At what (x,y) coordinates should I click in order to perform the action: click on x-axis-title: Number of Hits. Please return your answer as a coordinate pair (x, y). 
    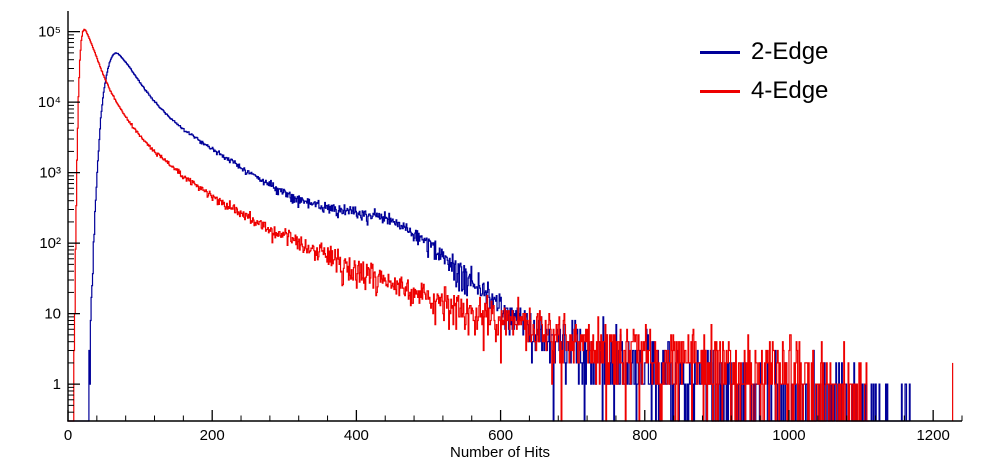
    Looking at the image, I should click on (500, 452).